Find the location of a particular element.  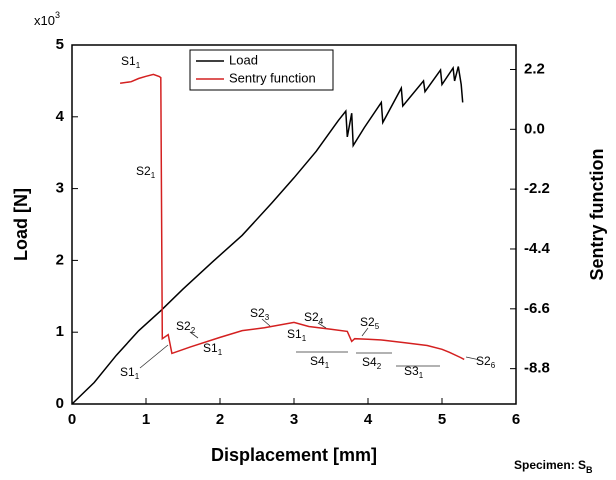

y-axis-title: Load [N] is located at coordinates (21, 224).